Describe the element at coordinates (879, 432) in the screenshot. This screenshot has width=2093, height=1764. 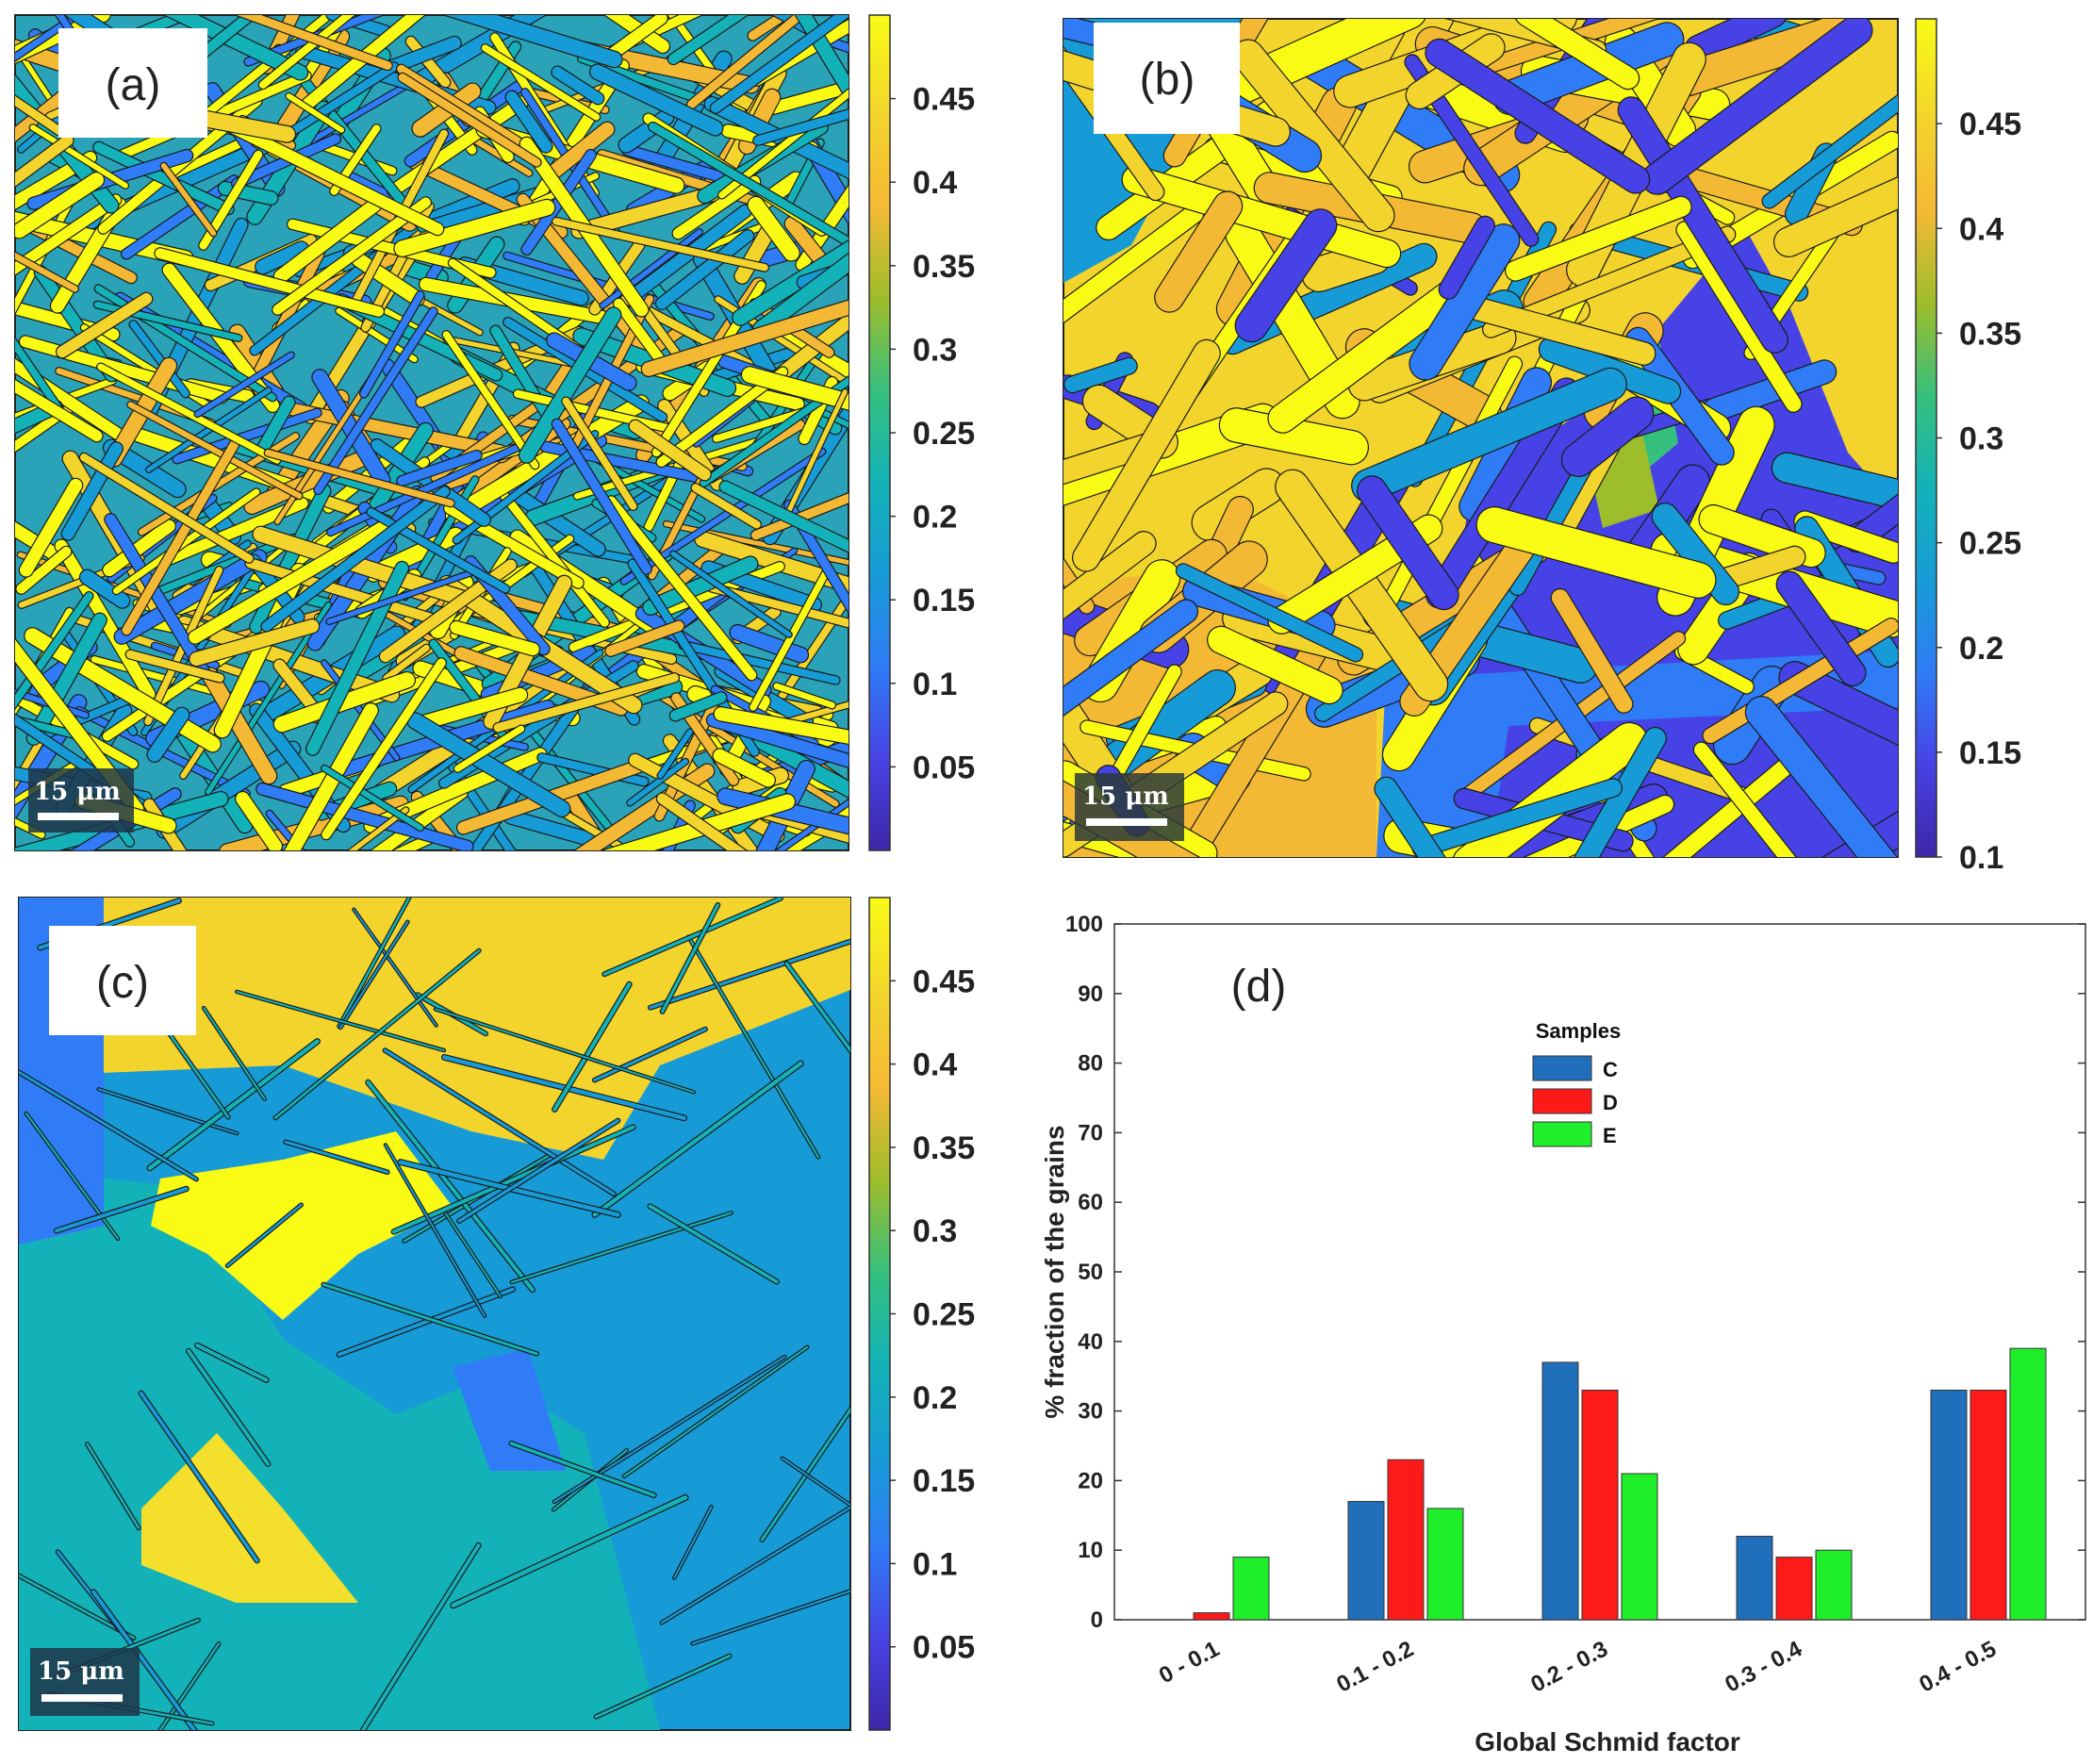
I see `panel-a-colorbar-bar` at that location.